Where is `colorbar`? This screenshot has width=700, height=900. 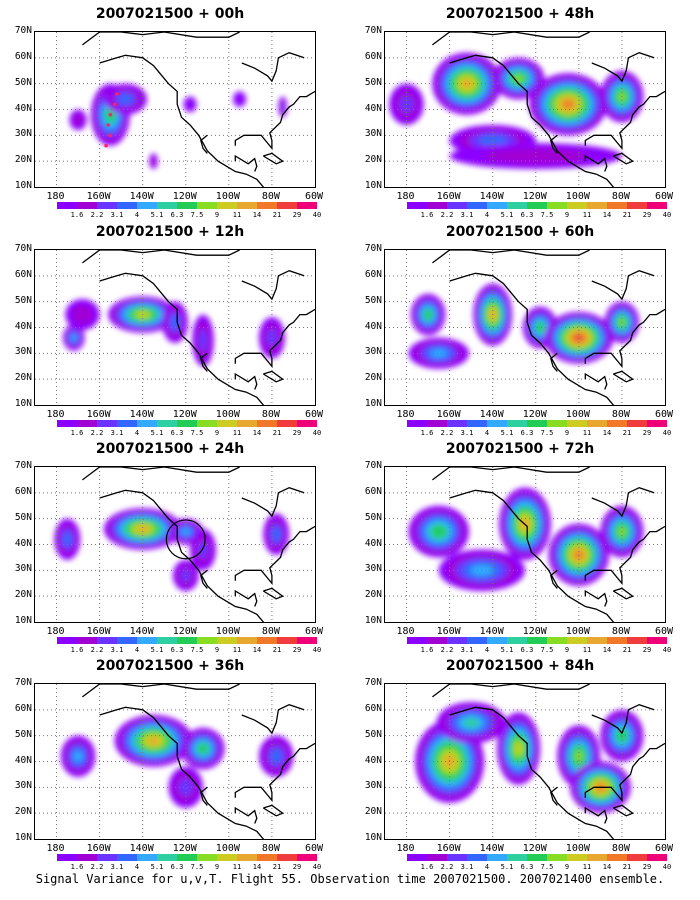
colorbar is located at coordinates (187, 423).